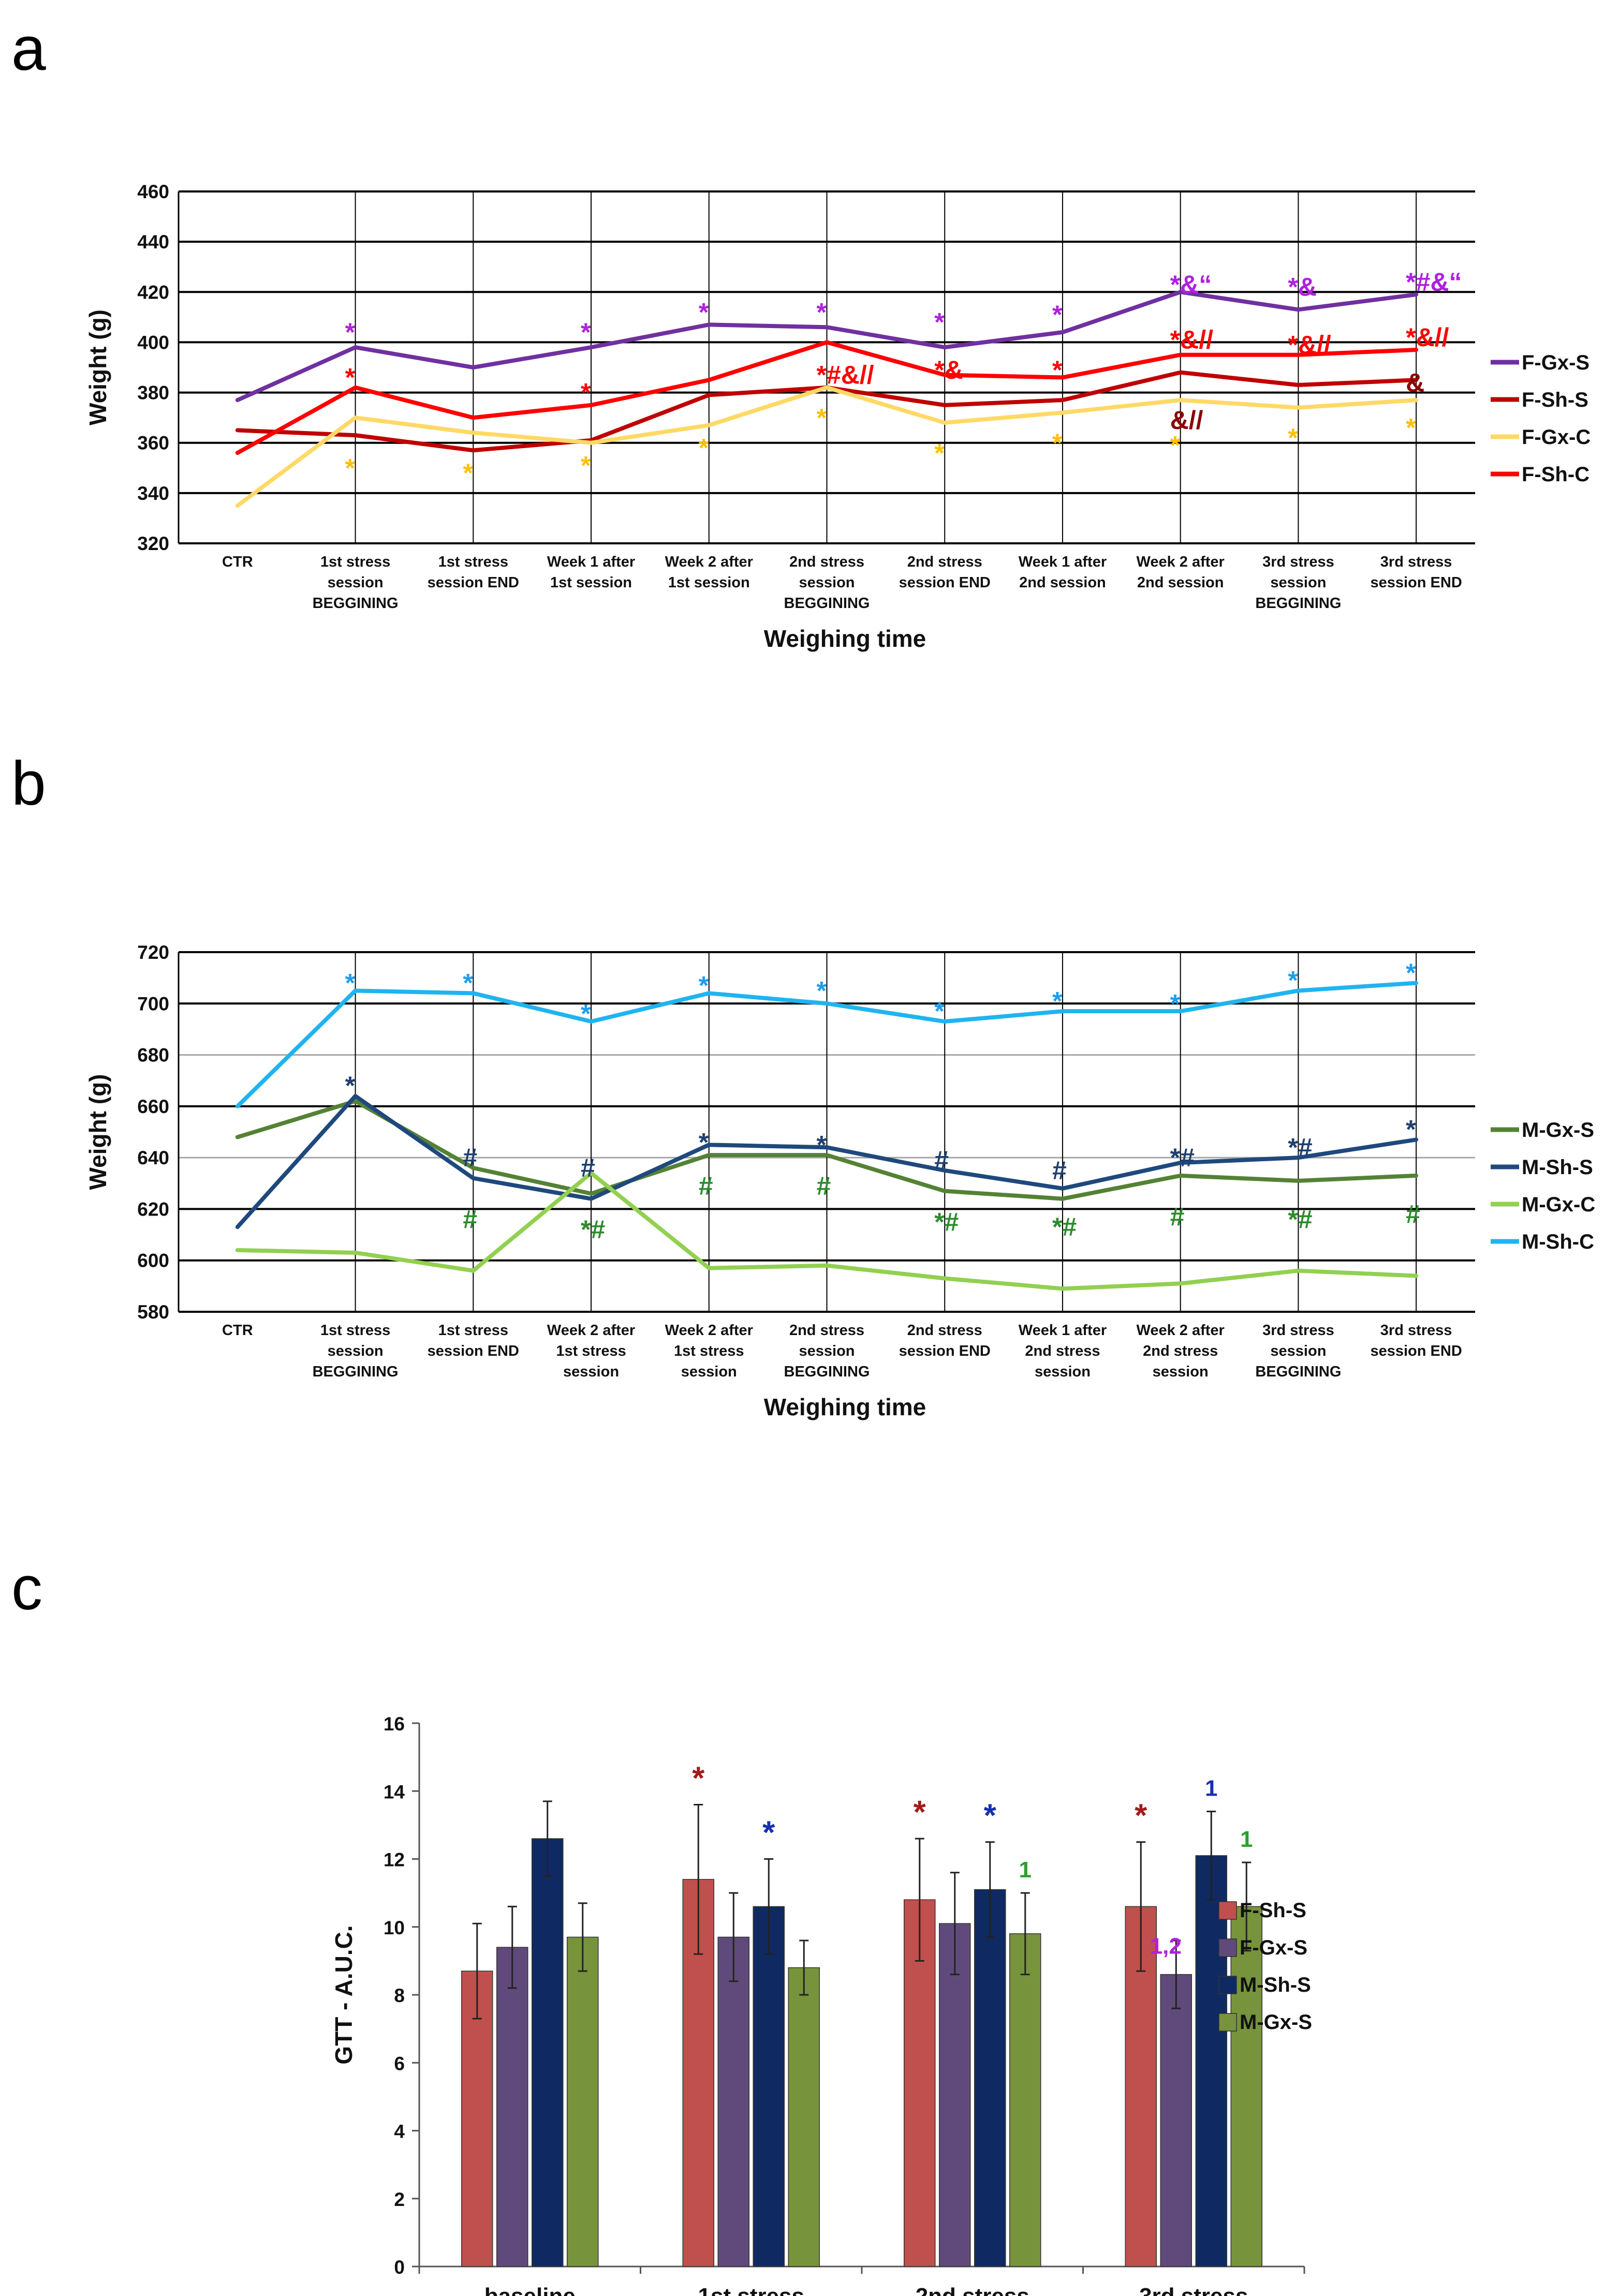  What do you see at coordinates (153, 1312) in the screenshot?
I see `y-tick-label: 580` at bounding box center [153, 1312].